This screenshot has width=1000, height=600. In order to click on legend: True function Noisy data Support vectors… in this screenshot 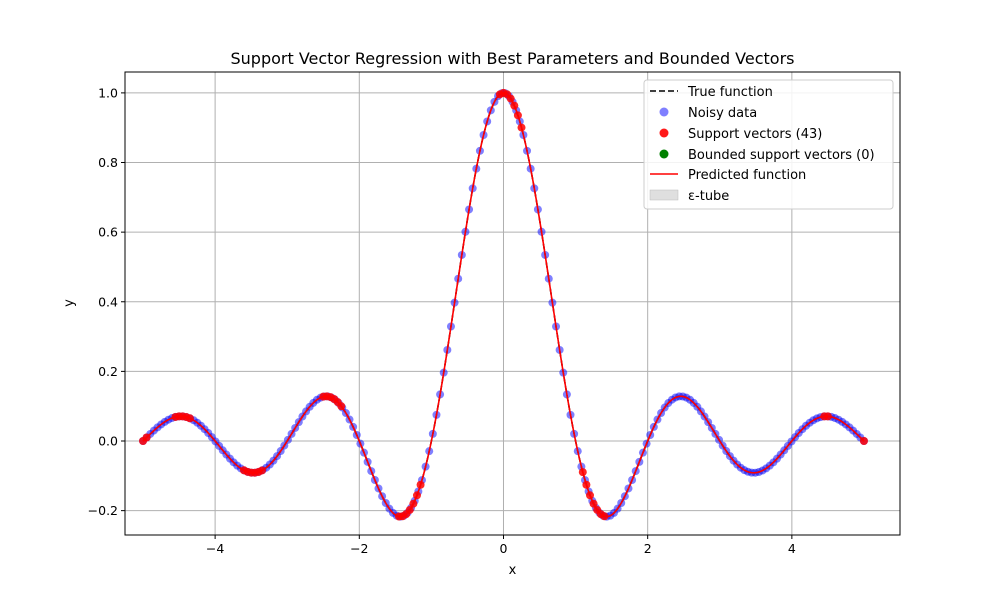, I will do `click(768, 144)`.